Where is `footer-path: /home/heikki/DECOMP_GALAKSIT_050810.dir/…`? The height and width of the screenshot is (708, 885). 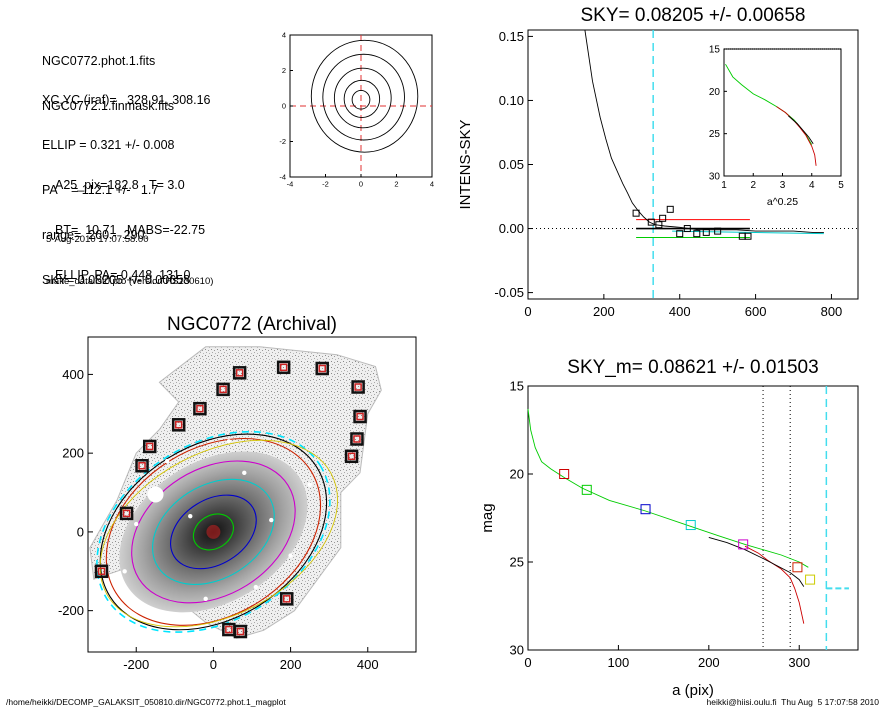
footer-path: /home/heikki/DECOMP_GALAKSIT_050810.dir/… is located at coordinates (146, 702).